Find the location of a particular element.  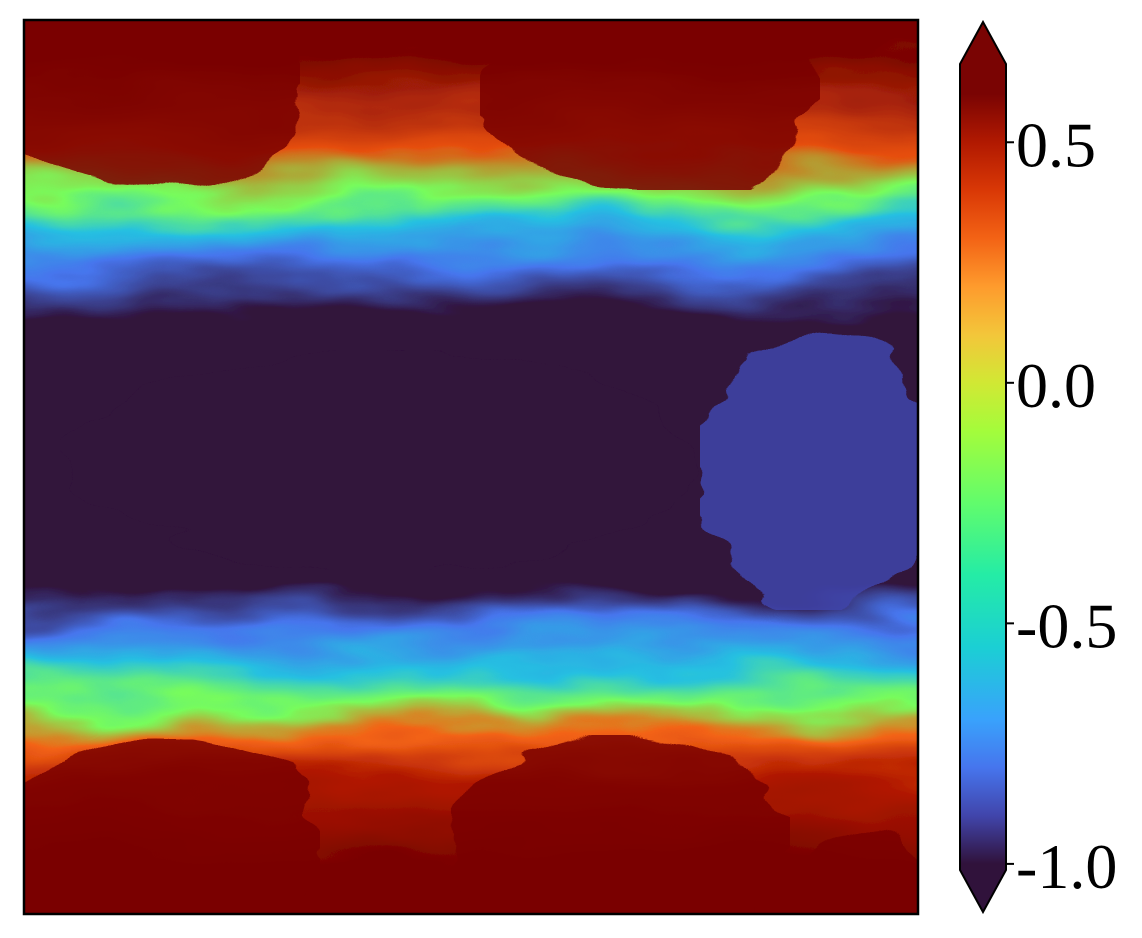

colorbar-body is located at coordinates (983, 467).